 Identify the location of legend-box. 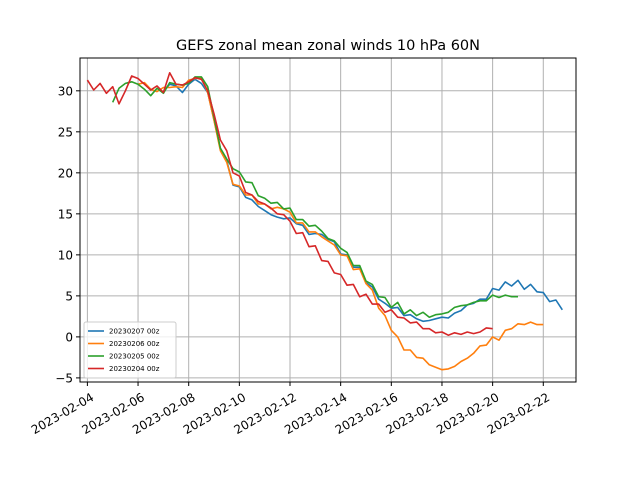
(130, 350).